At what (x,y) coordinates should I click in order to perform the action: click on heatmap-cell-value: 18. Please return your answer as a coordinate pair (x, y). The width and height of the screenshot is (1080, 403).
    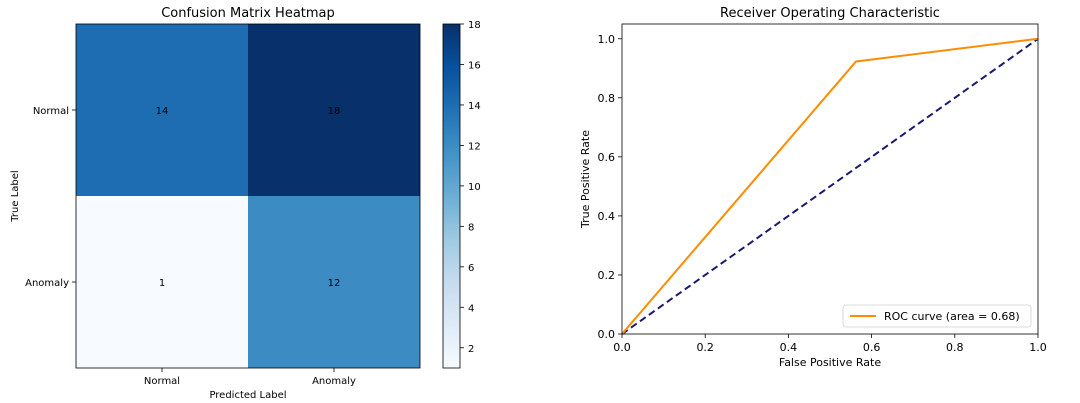
    Looking at the image, I should click on (334, 111).